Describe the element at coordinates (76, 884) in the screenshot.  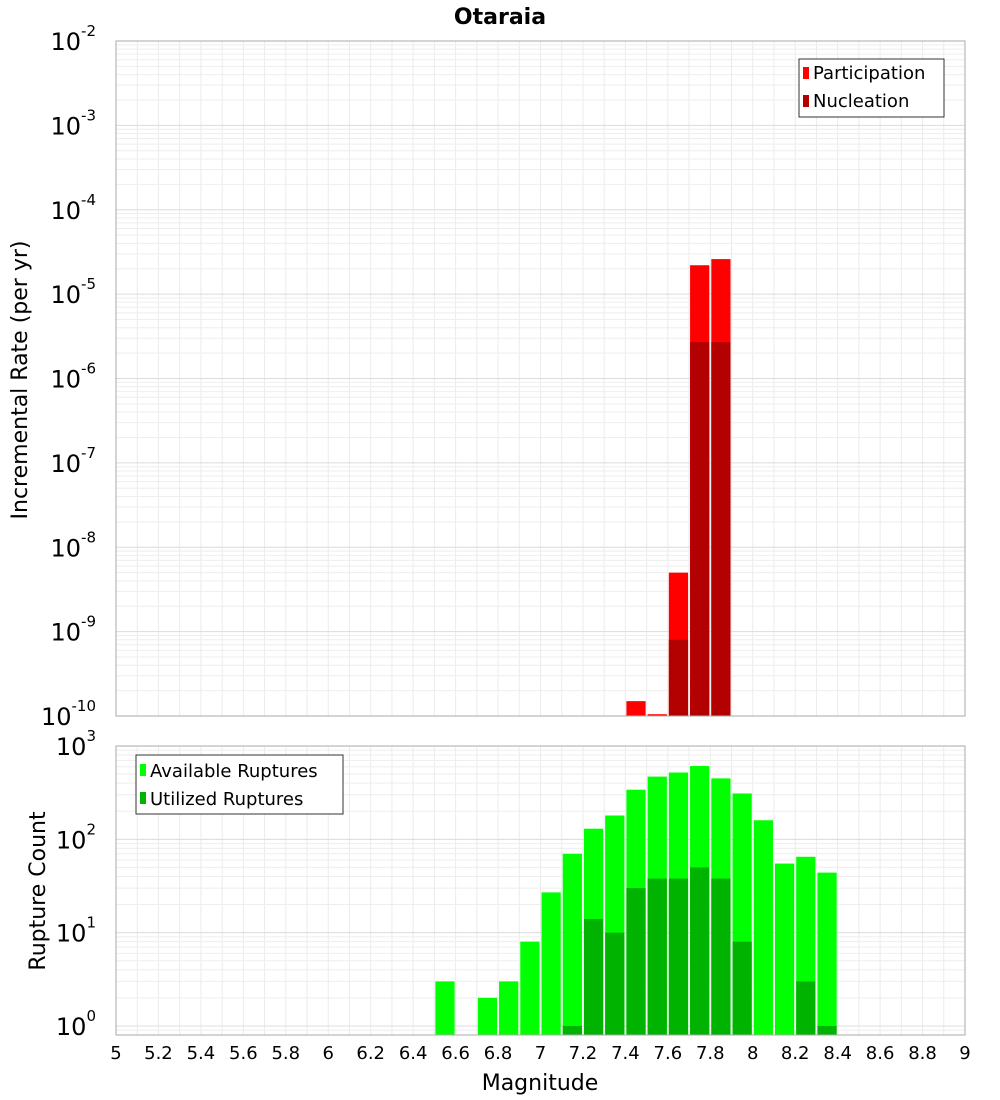
I see `count-y-tick-labels: 10³ 10² 10¹ 10⁰` at that location.